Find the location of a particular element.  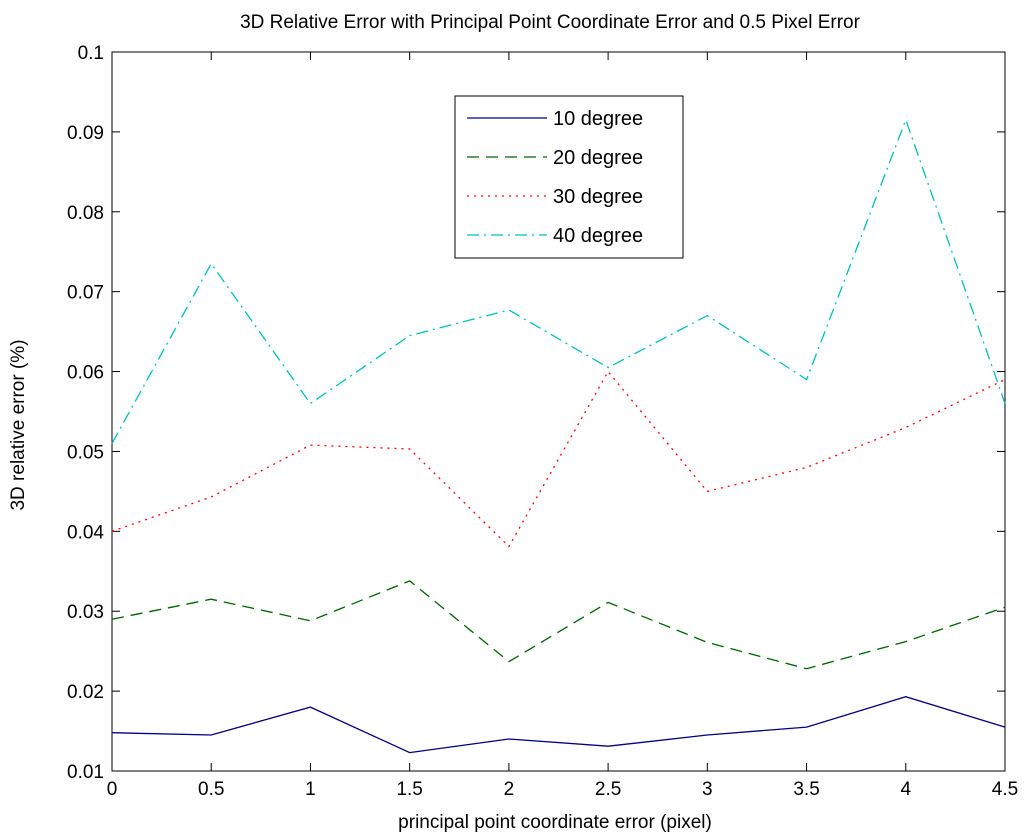

legend-label-3: 30 degree is located at coordinates (598, 197).